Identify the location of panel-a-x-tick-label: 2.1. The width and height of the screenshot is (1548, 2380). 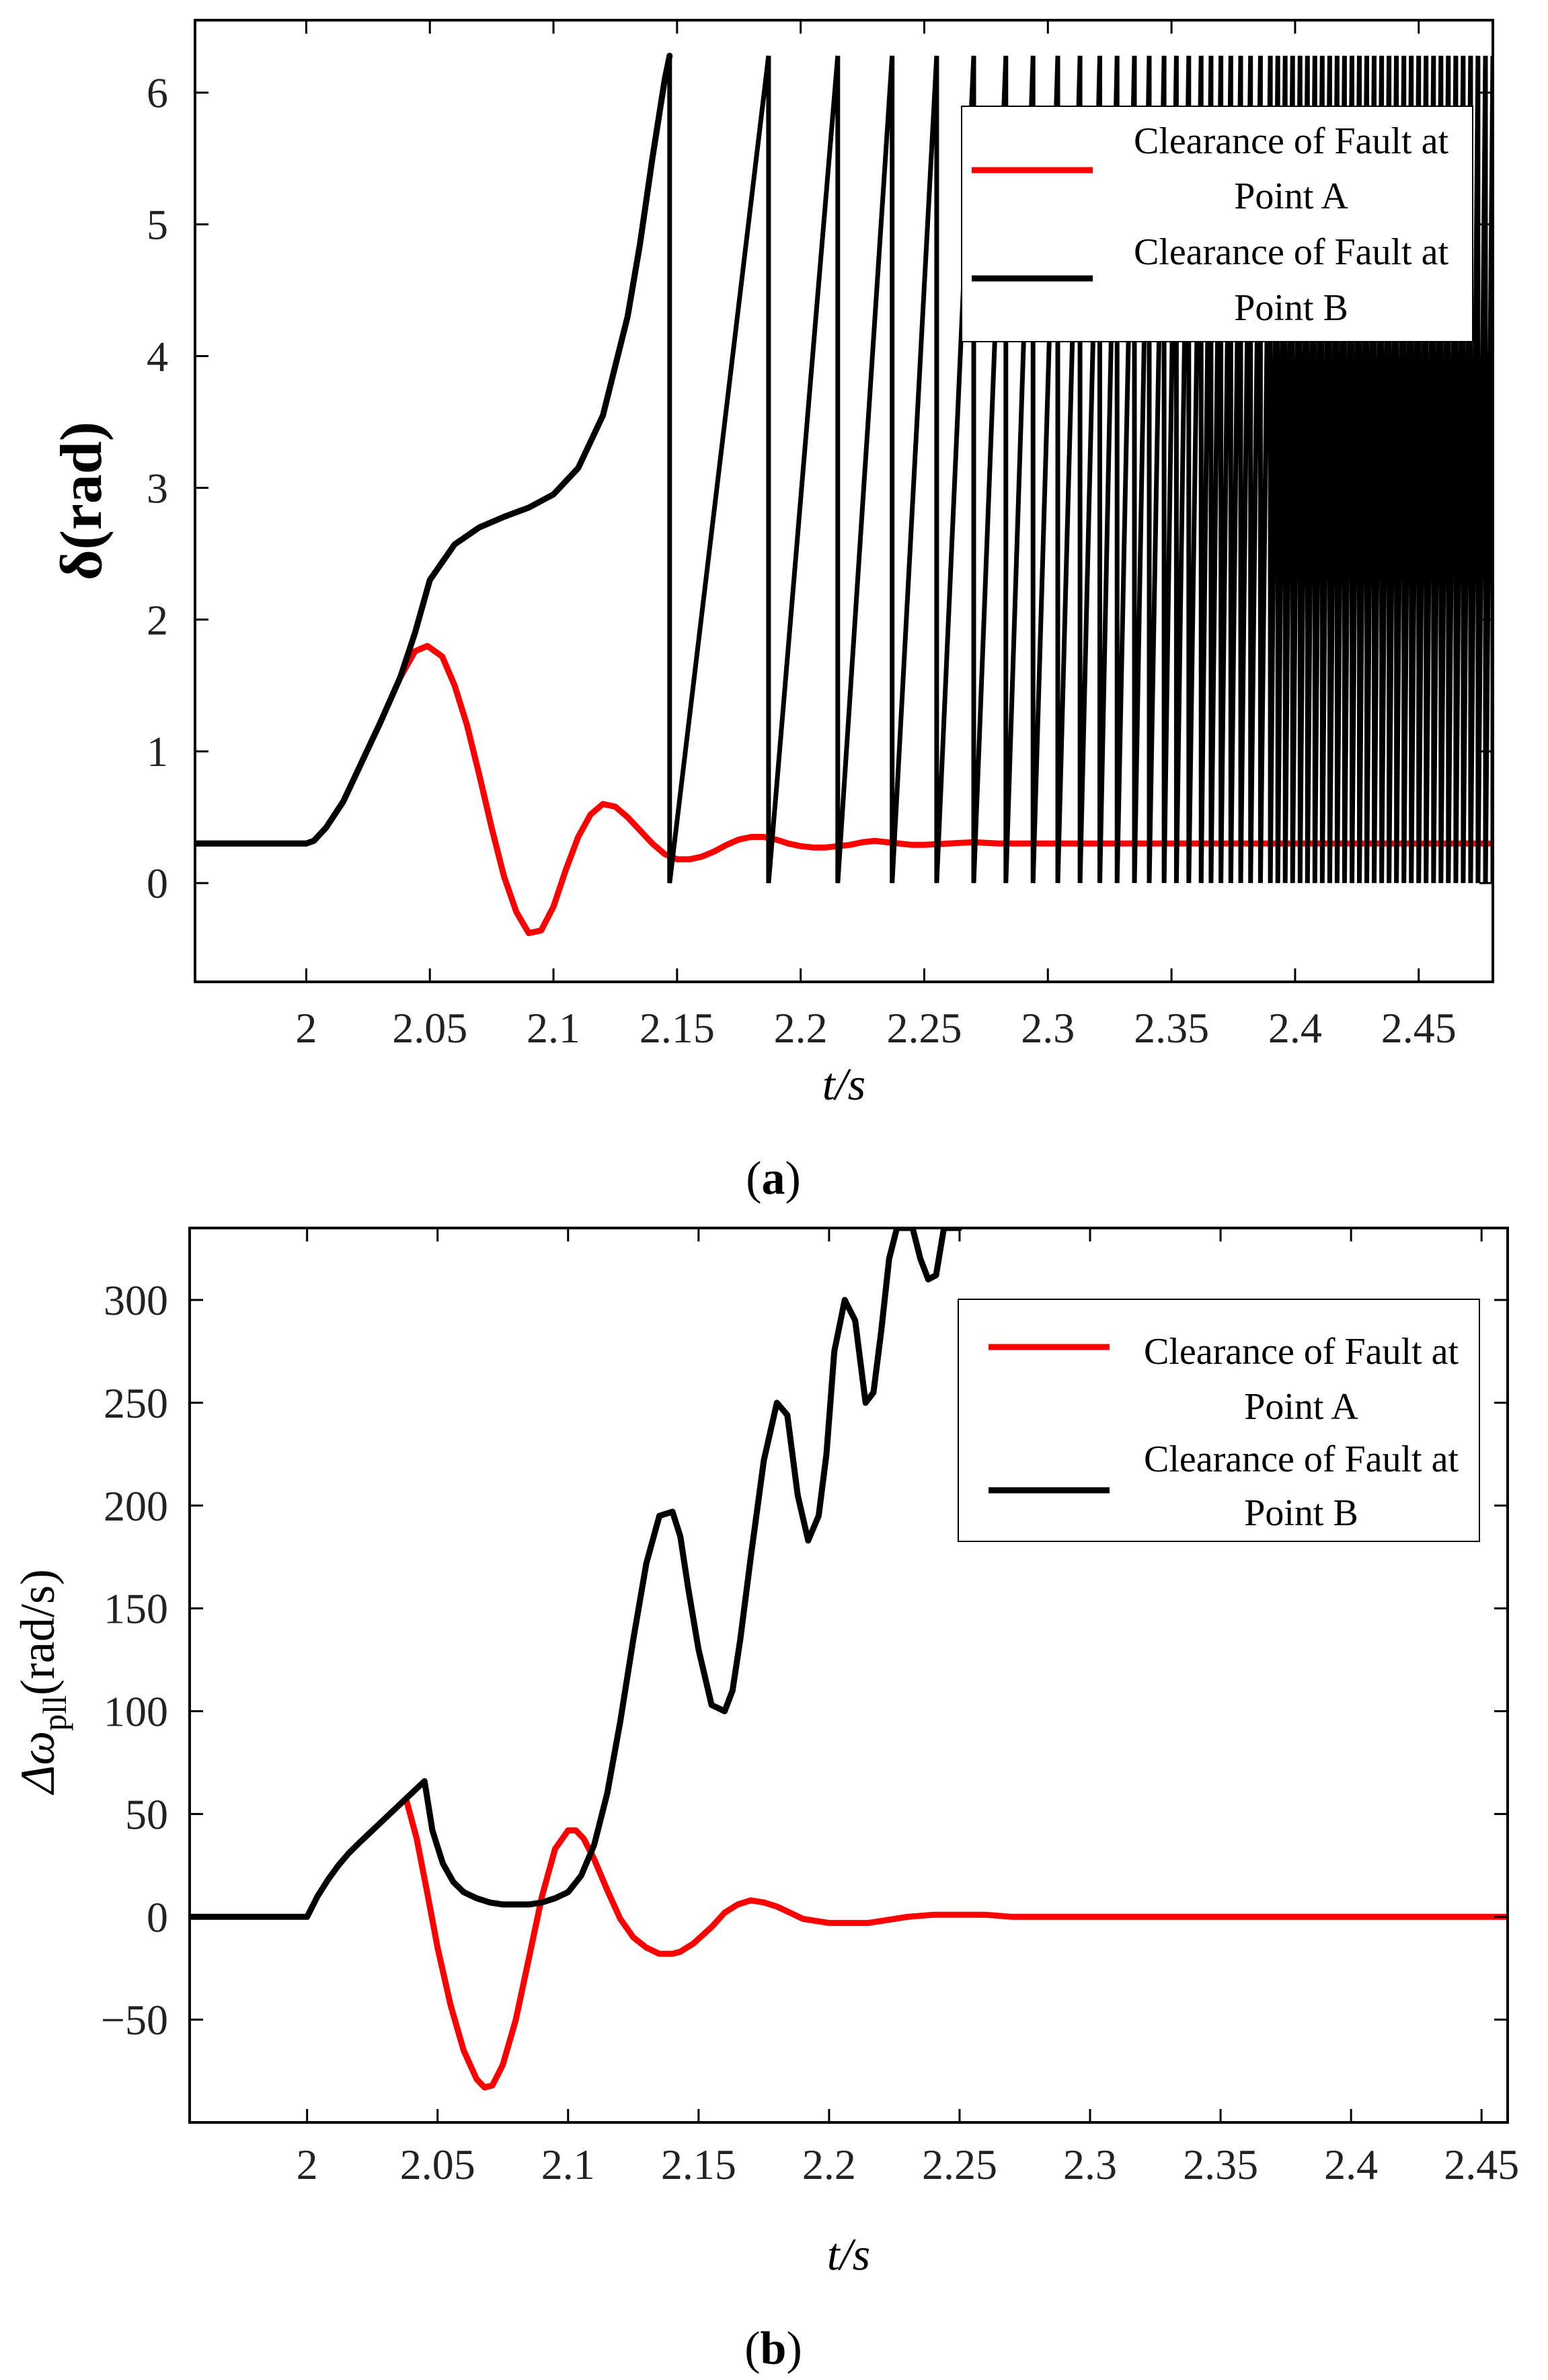
(553, 1028).